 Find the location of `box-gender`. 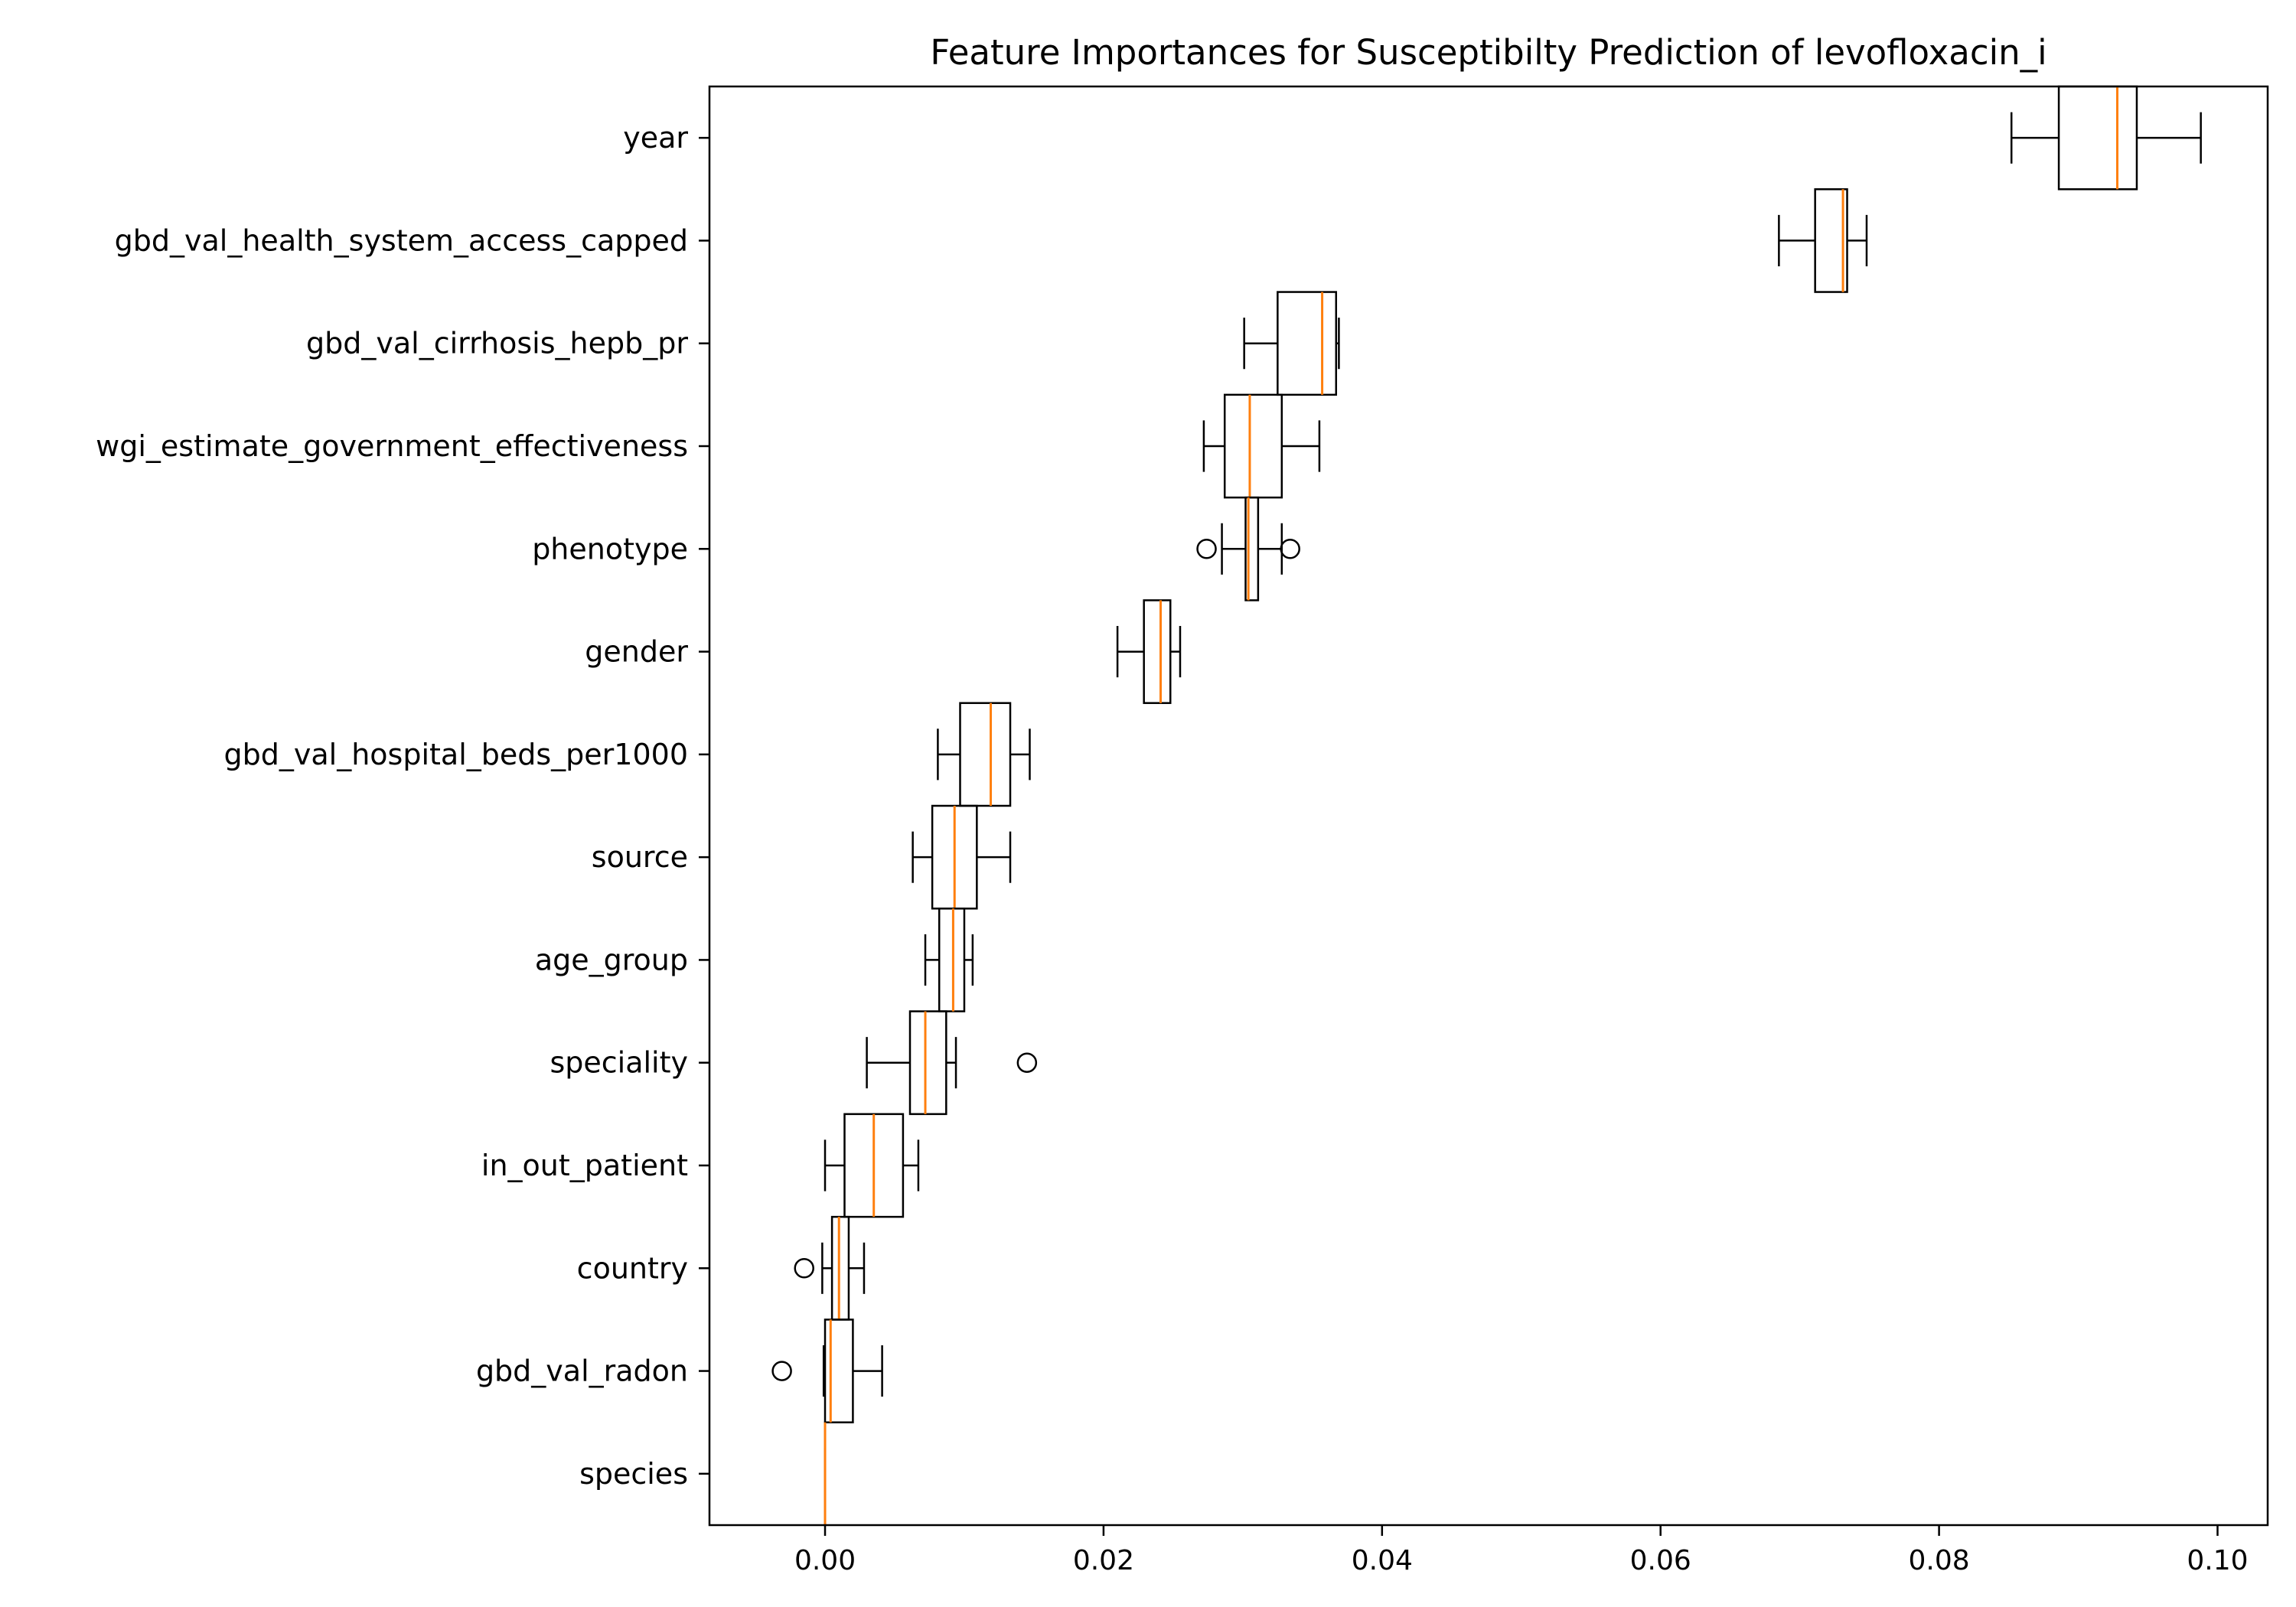

box-gender is located at coordinates (1149, 651).